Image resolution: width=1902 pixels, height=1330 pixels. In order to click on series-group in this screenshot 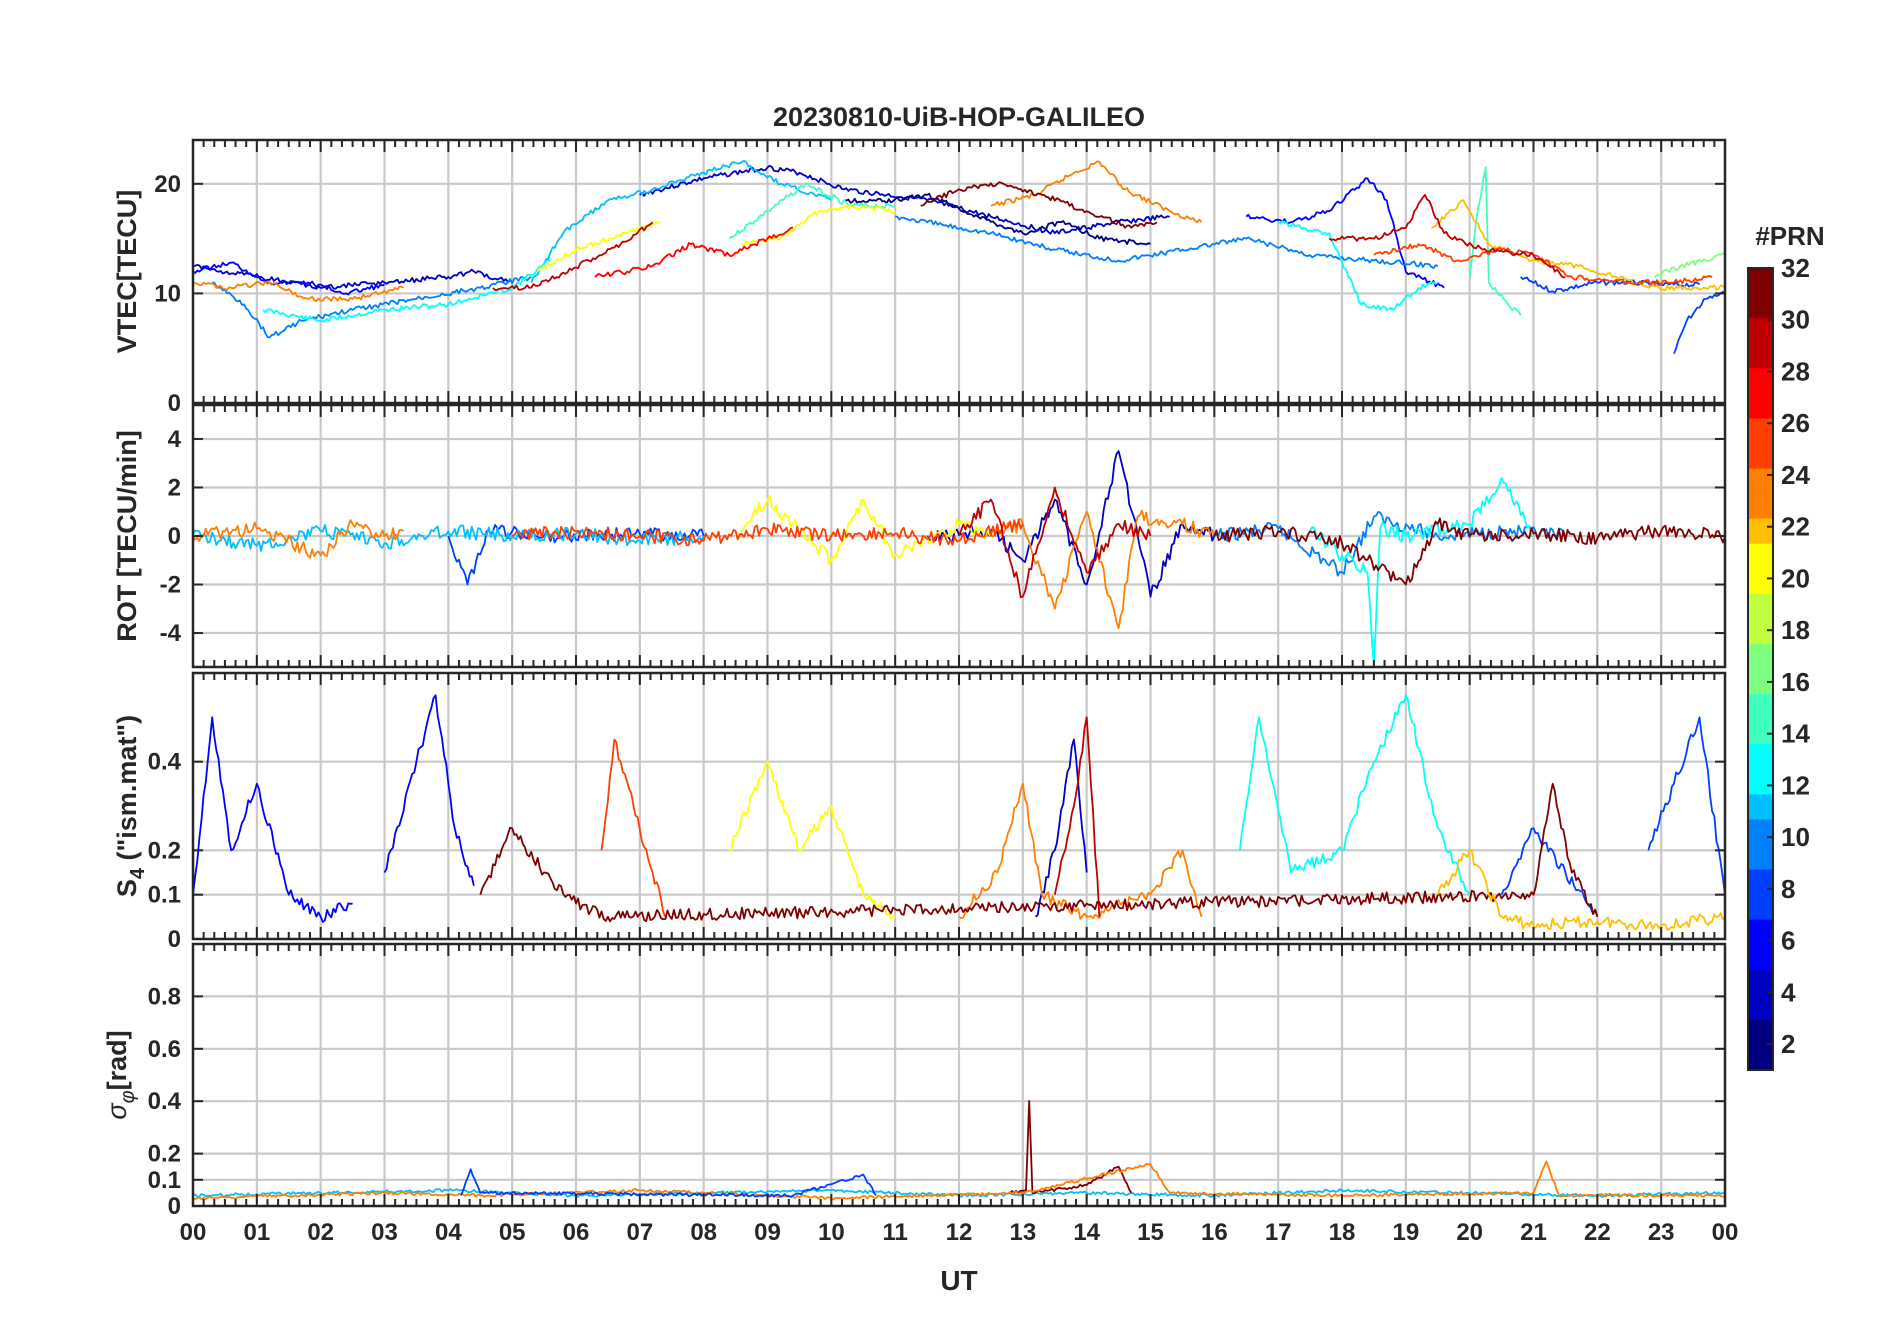, I will do `click(959, 257)`.